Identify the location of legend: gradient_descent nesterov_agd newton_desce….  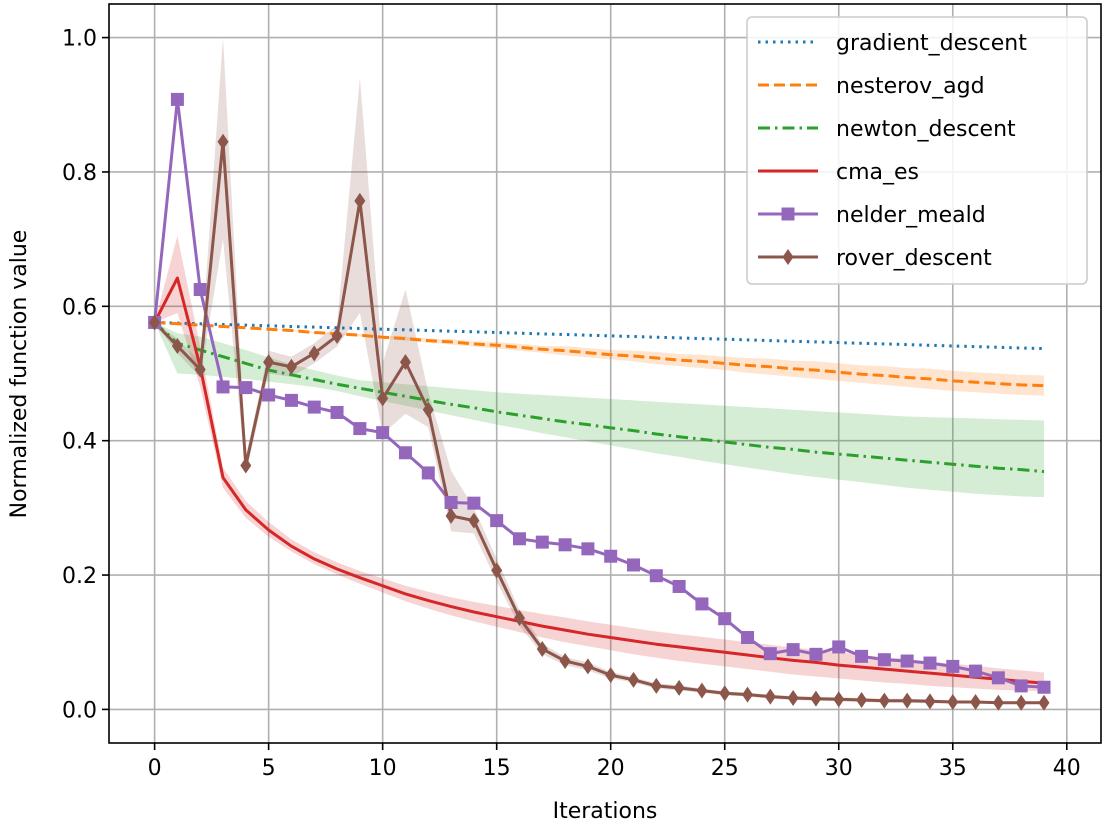
(917, 150).